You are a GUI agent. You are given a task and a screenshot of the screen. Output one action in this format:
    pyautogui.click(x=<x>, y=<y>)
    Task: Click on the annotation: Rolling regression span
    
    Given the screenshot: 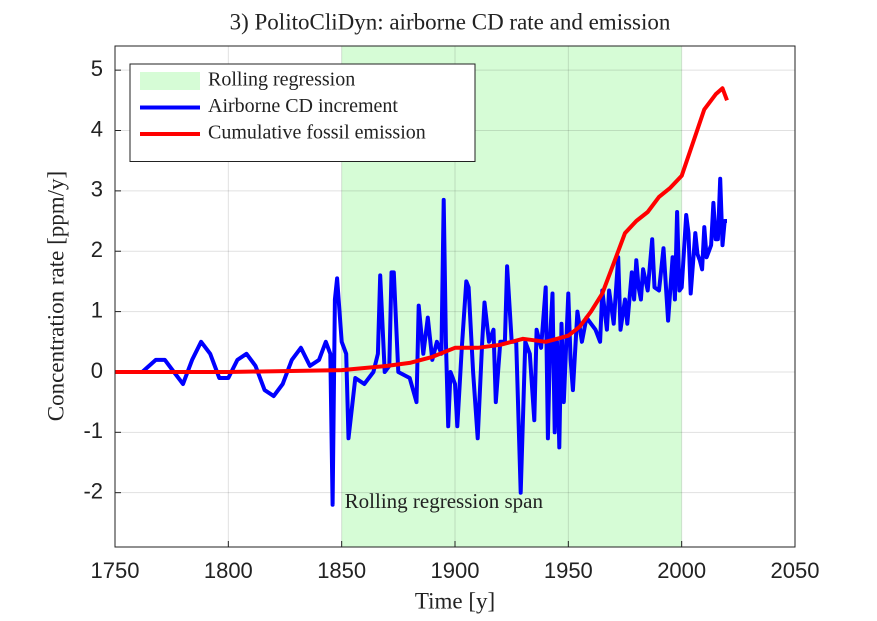 What is the action you would take?
    pyautogui.click(x=444, y=501)
    